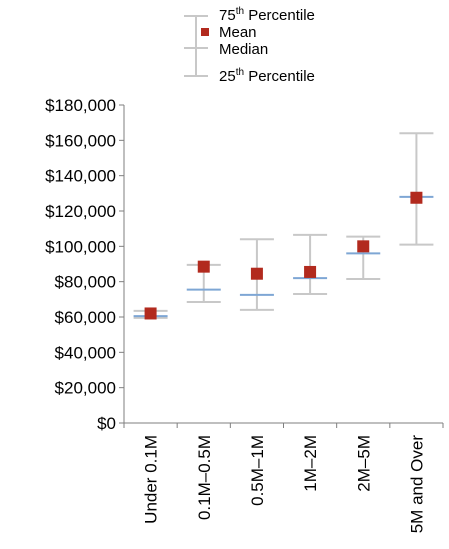 The width and height of the screenshot is (449, 549). What do you see at coordinates (205, 32) in the screenshot?
I see `legend-mean-marker` at bounding box center [205, 32].